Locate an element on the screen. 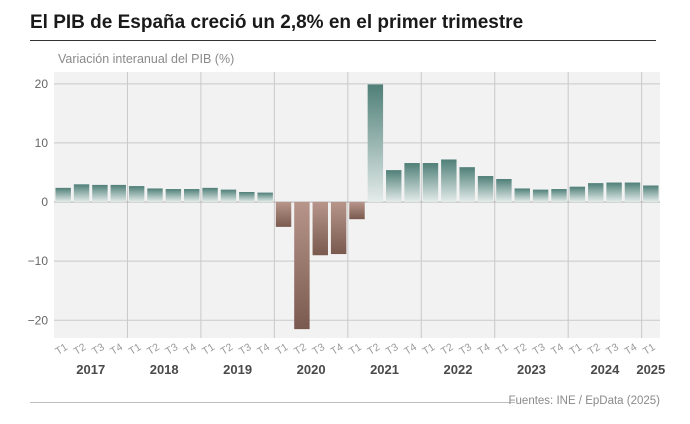 This screenshot has height=424, width=690. y-tick-label: 10 is located at coordinates (42, 143).